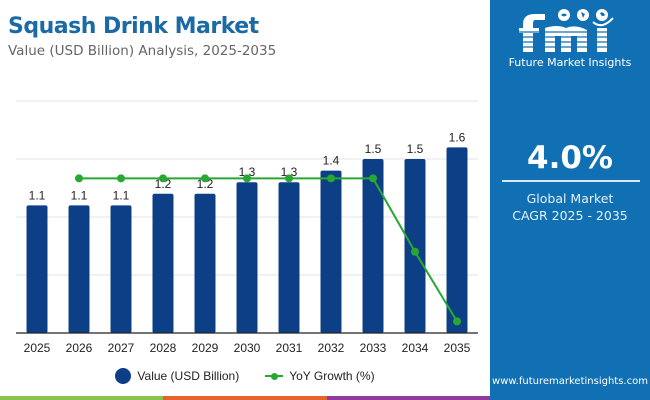 The image size is (650, 400). I want to click on x-tick-2030: 2030, so click(247, 348).